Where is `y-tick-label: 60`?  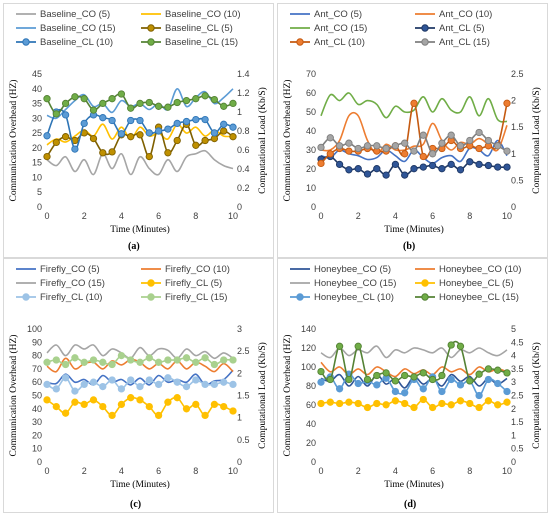 y-tick-label: 60 is located at coordinates (311, 405).